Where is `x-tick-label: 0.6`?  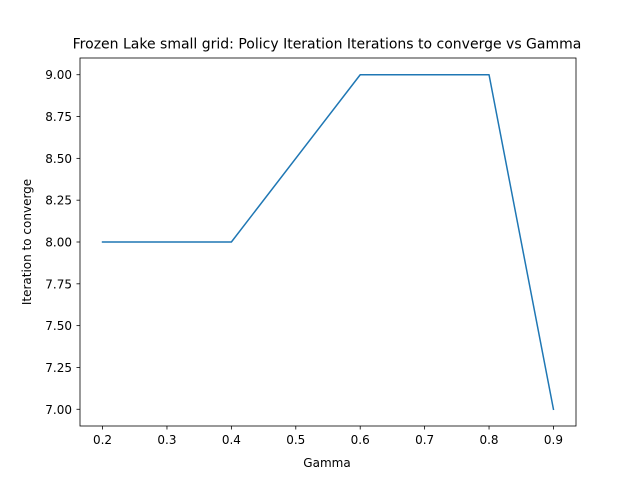 x-tick-label: 0.6 is located at coordinates (360, 440).